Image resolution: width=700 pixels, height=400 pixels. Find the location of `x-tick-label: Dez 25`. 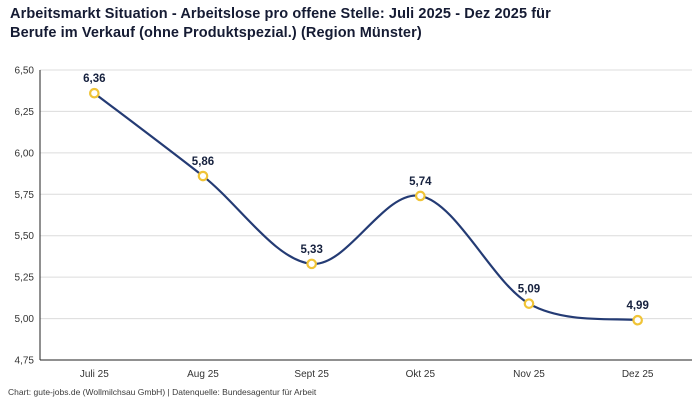

x-tick-label: Dez 25 is located at coordinates (638, 374).